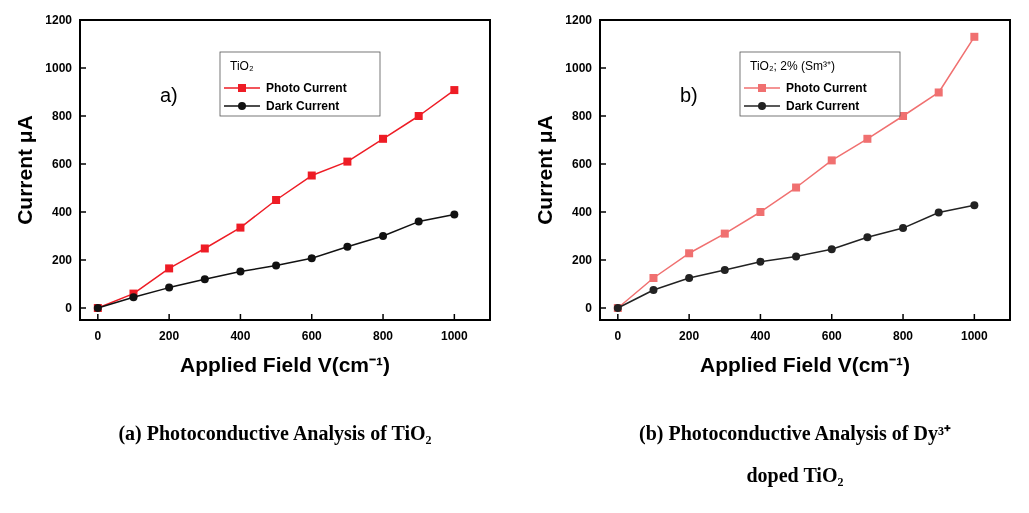  I want to click on legend-title: TiO₂, so click(242, 66).